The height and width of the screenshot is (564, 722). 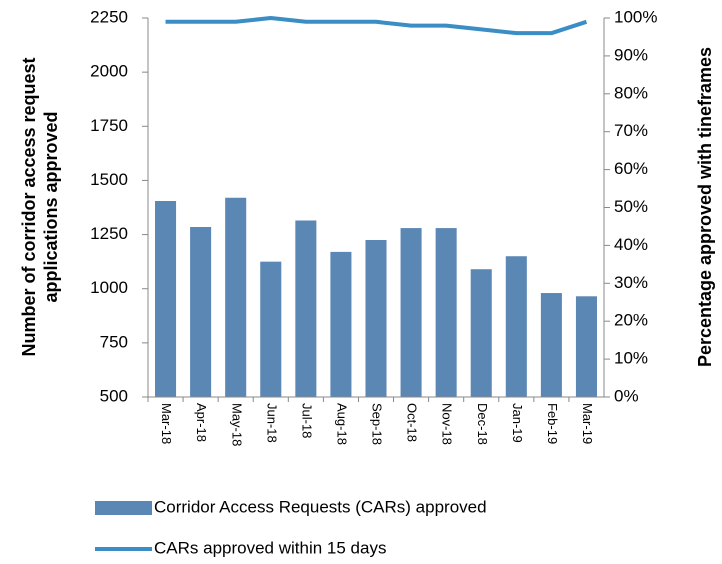 What do you see at coordinates (166, 423) in the screenshot?
I see `x-tick-label: Mar-18` at bounding box center [166, 423].